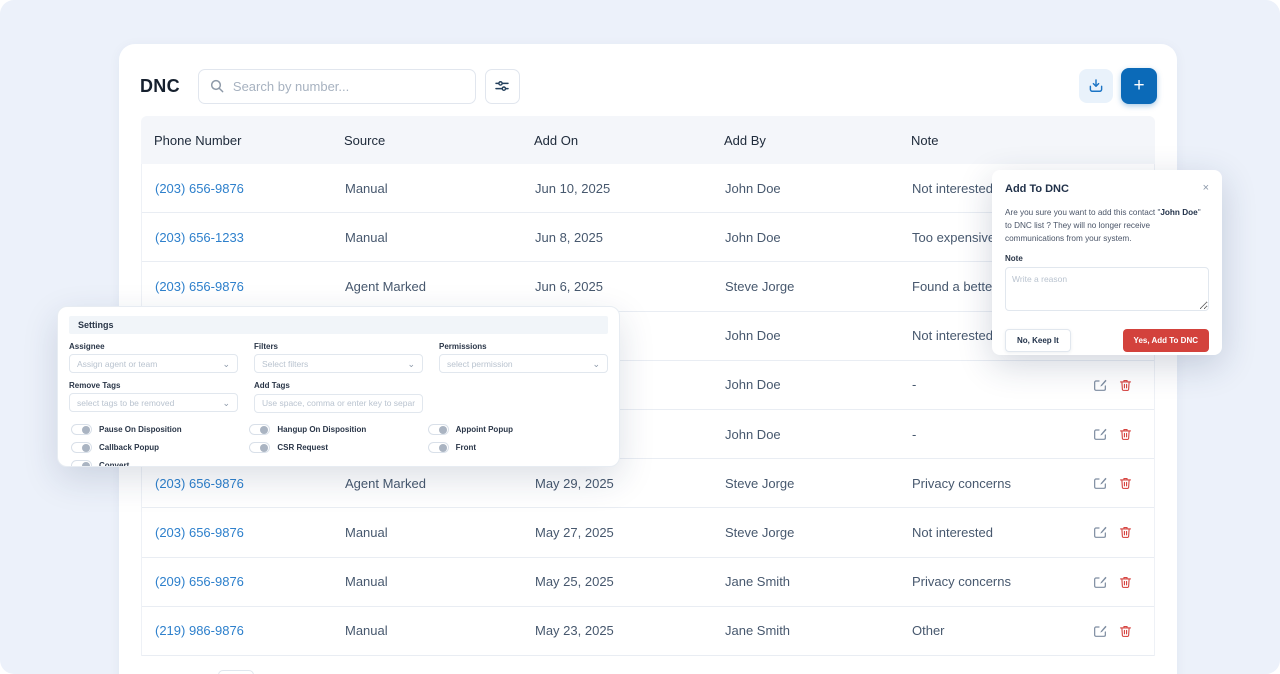 This screenshot has height=674, width=1280. What do you see at coordinates (484, 429) in the screenshot?
I see `toggle-label: Appoint Popup` at bounding box center [484, 429].